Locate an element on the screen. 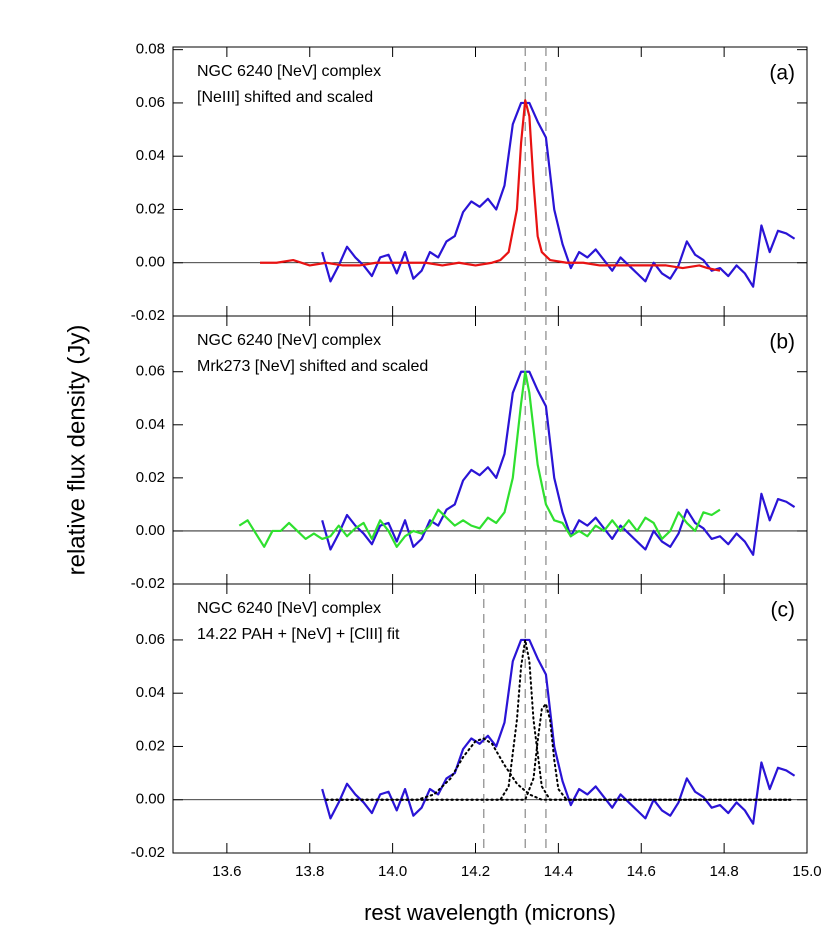  x-tick-label: 14.6 is located at coordinates (641, 871).